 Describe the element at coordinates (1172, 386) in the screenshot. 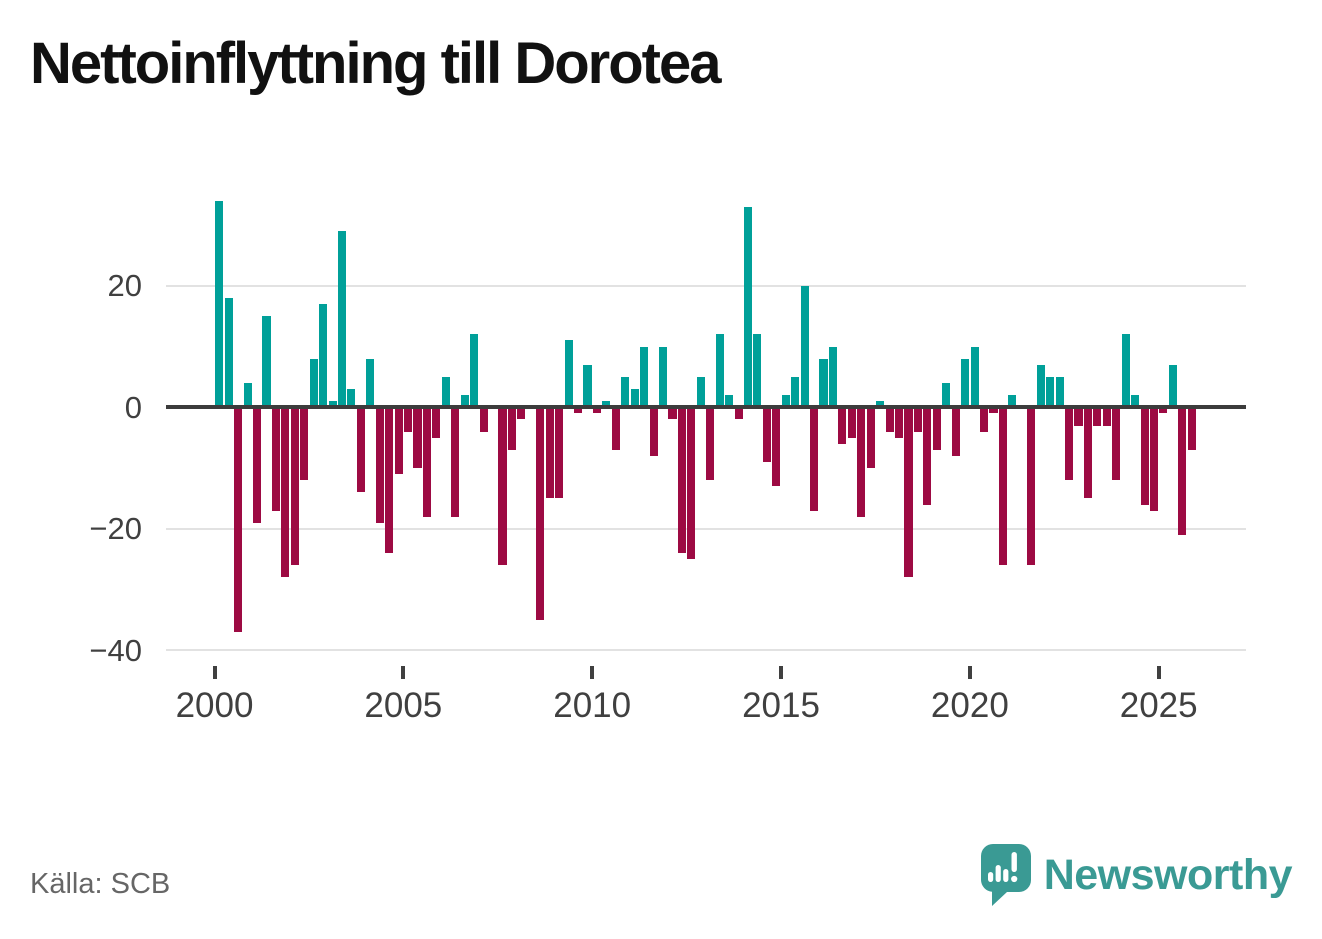

I see `bar-2025-q2` at that location.